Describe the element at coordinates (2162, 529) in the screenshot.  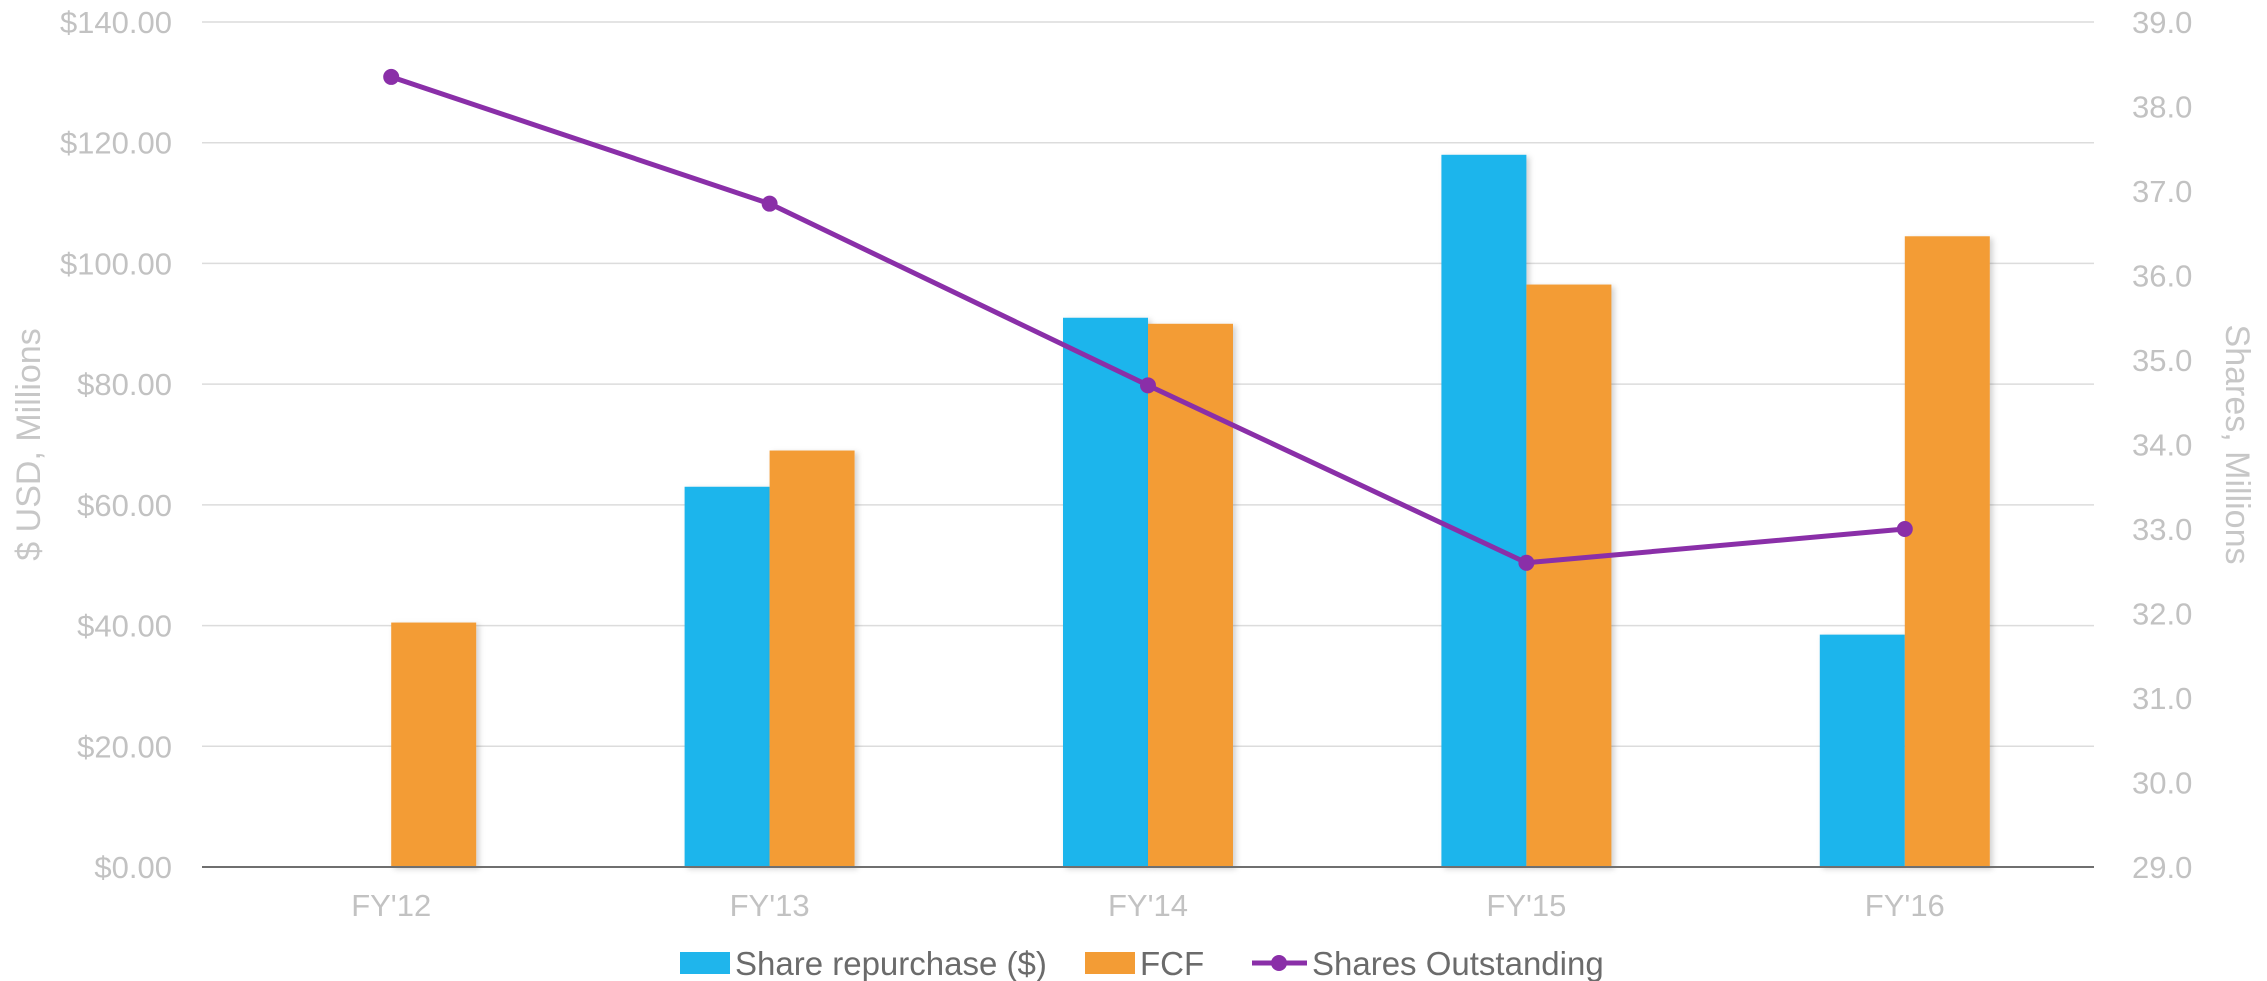
I see `y2-axis-tick-label: 33.0` at that location.